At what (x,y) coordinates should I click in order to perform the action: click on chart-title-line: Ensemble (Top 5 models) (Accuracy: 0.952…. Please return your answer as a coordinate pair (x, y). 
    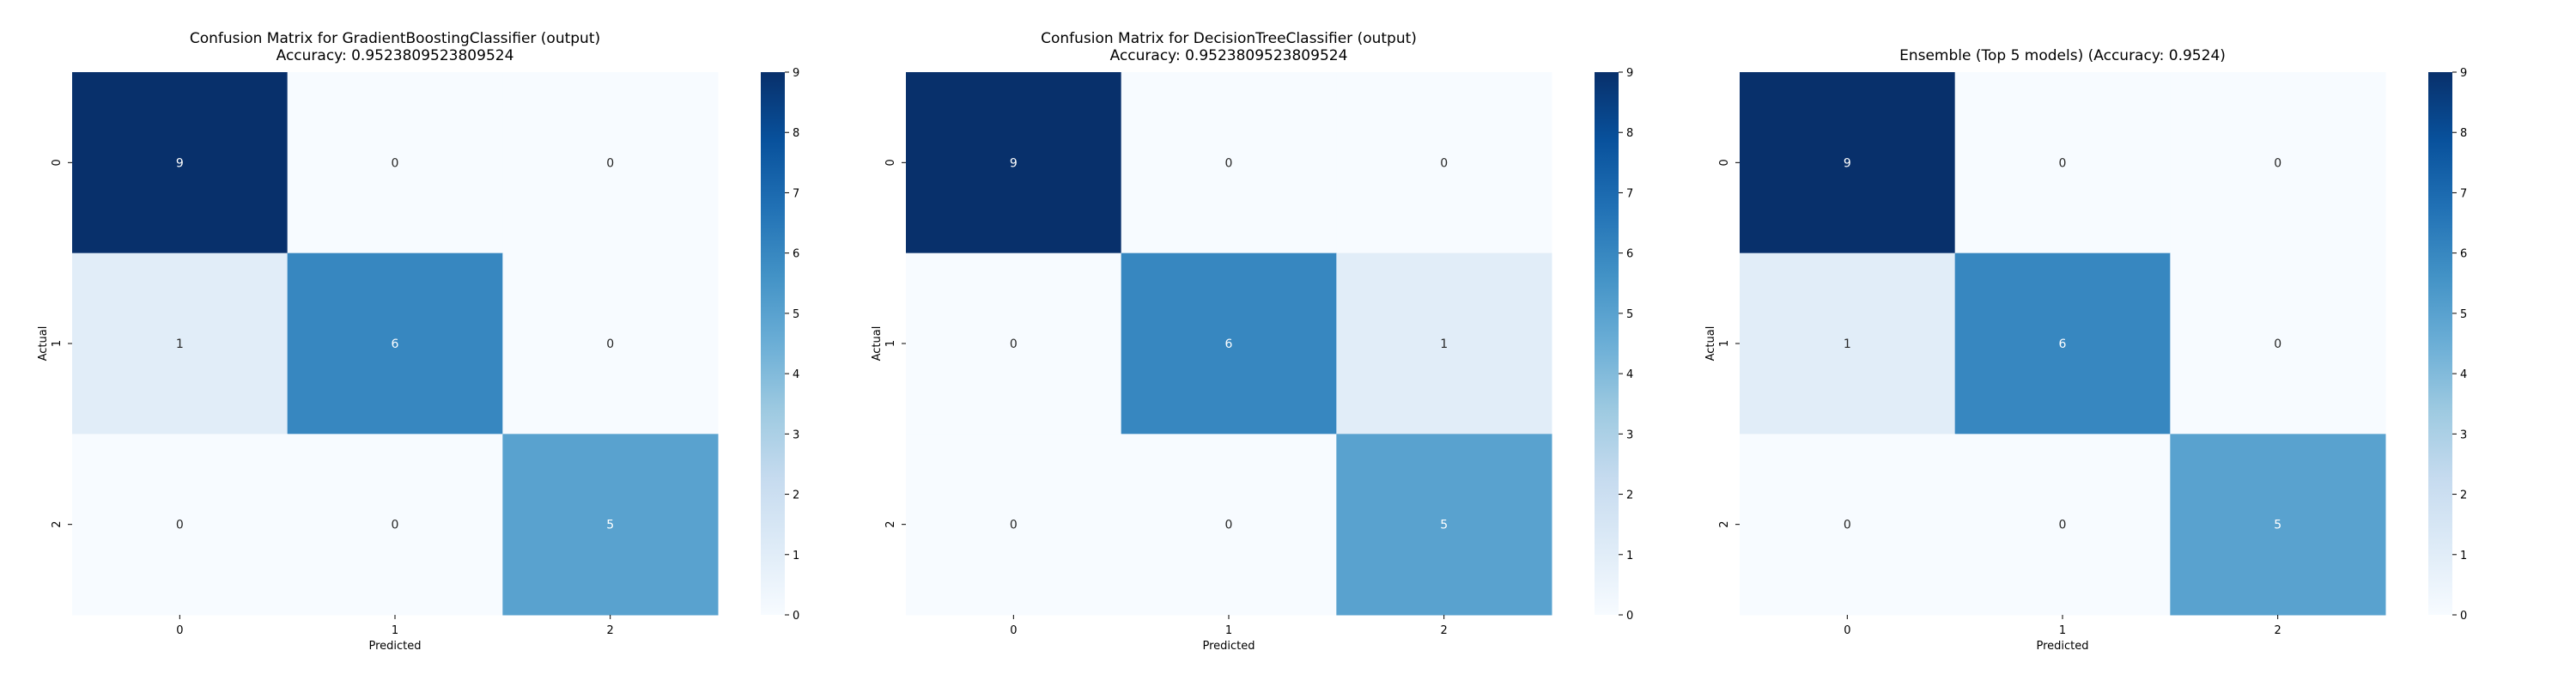
    Looking at the image, I should click on (2062, 55).